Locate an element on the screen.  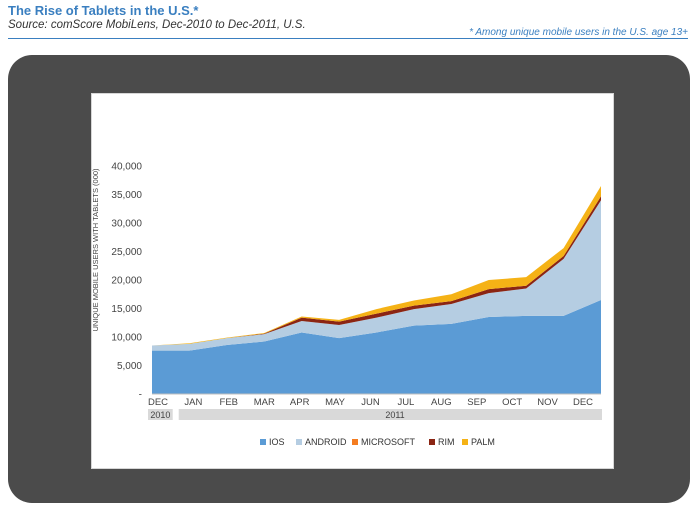
year-group-bars: 2010 2011 is located at coordinates (375, 414).